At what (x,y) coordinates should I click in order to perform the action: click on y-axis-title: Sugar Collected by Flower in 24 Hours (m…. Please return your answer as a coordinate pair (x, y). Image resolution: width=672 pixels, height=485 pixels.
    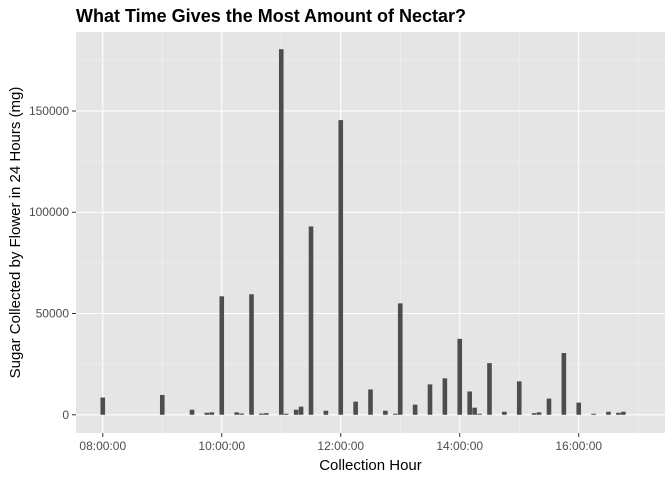
    Looking at the image, I should click on (15, 233).